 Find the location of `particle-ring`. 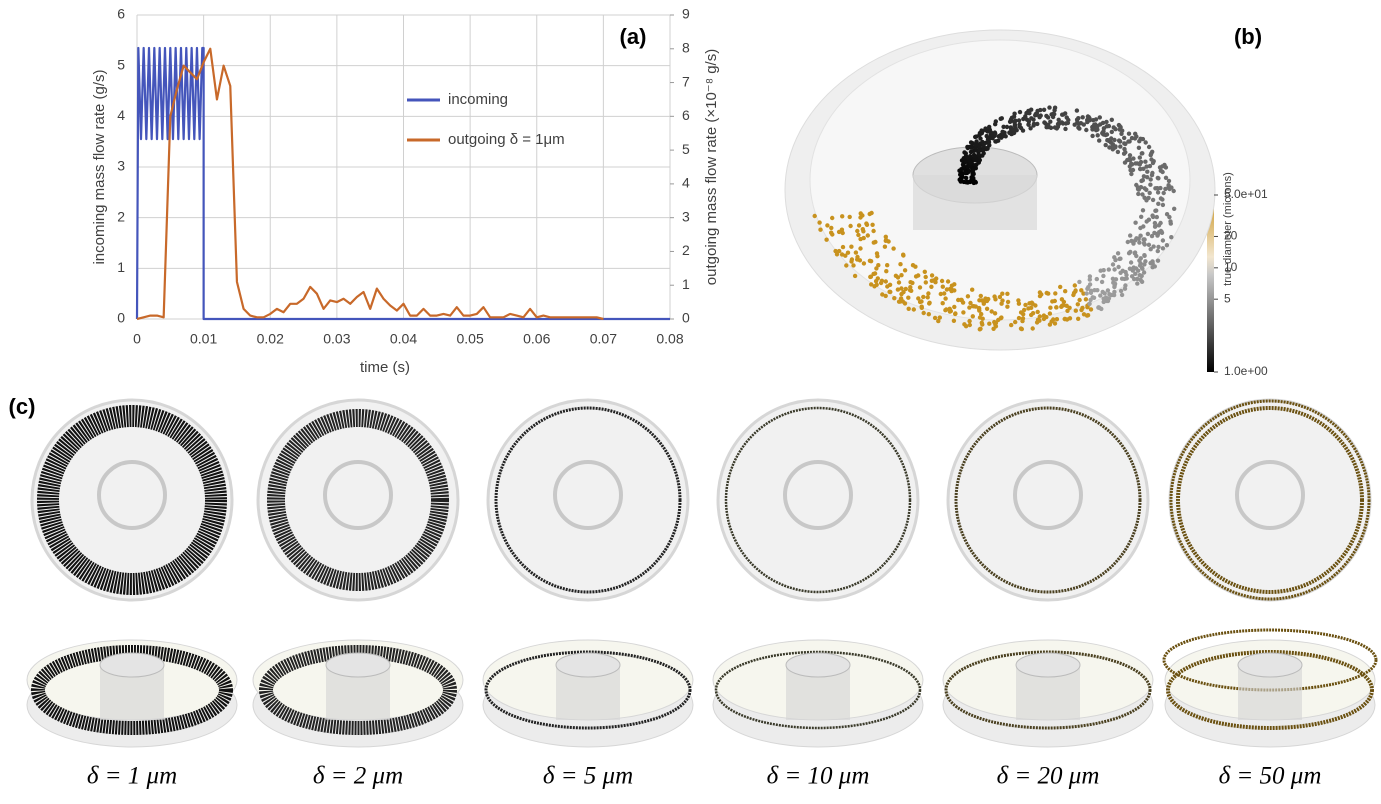

particle-ring is located at coordinates (132, 500).